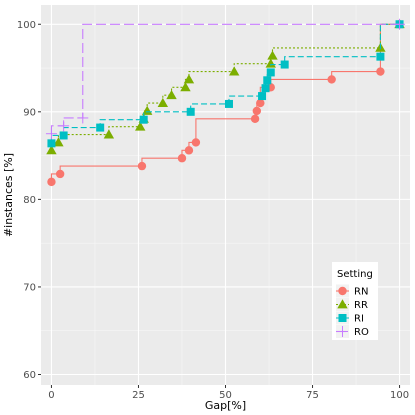  I want to click on y-tick-label: 100, so click(26, 25).